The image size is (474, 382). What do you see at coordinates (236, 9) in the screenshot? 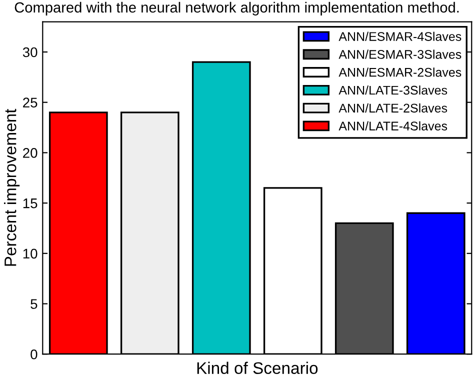
I see `chart-title: Compared with the neural network algorithm implementation method.` at bounding box center [236, 9].